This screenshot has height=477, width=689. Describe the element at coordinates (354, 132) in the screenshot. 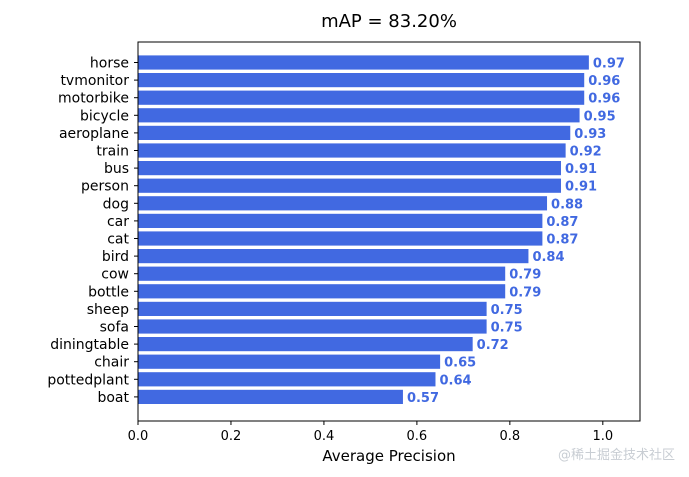

I see `bar-aeroplane` at that location.